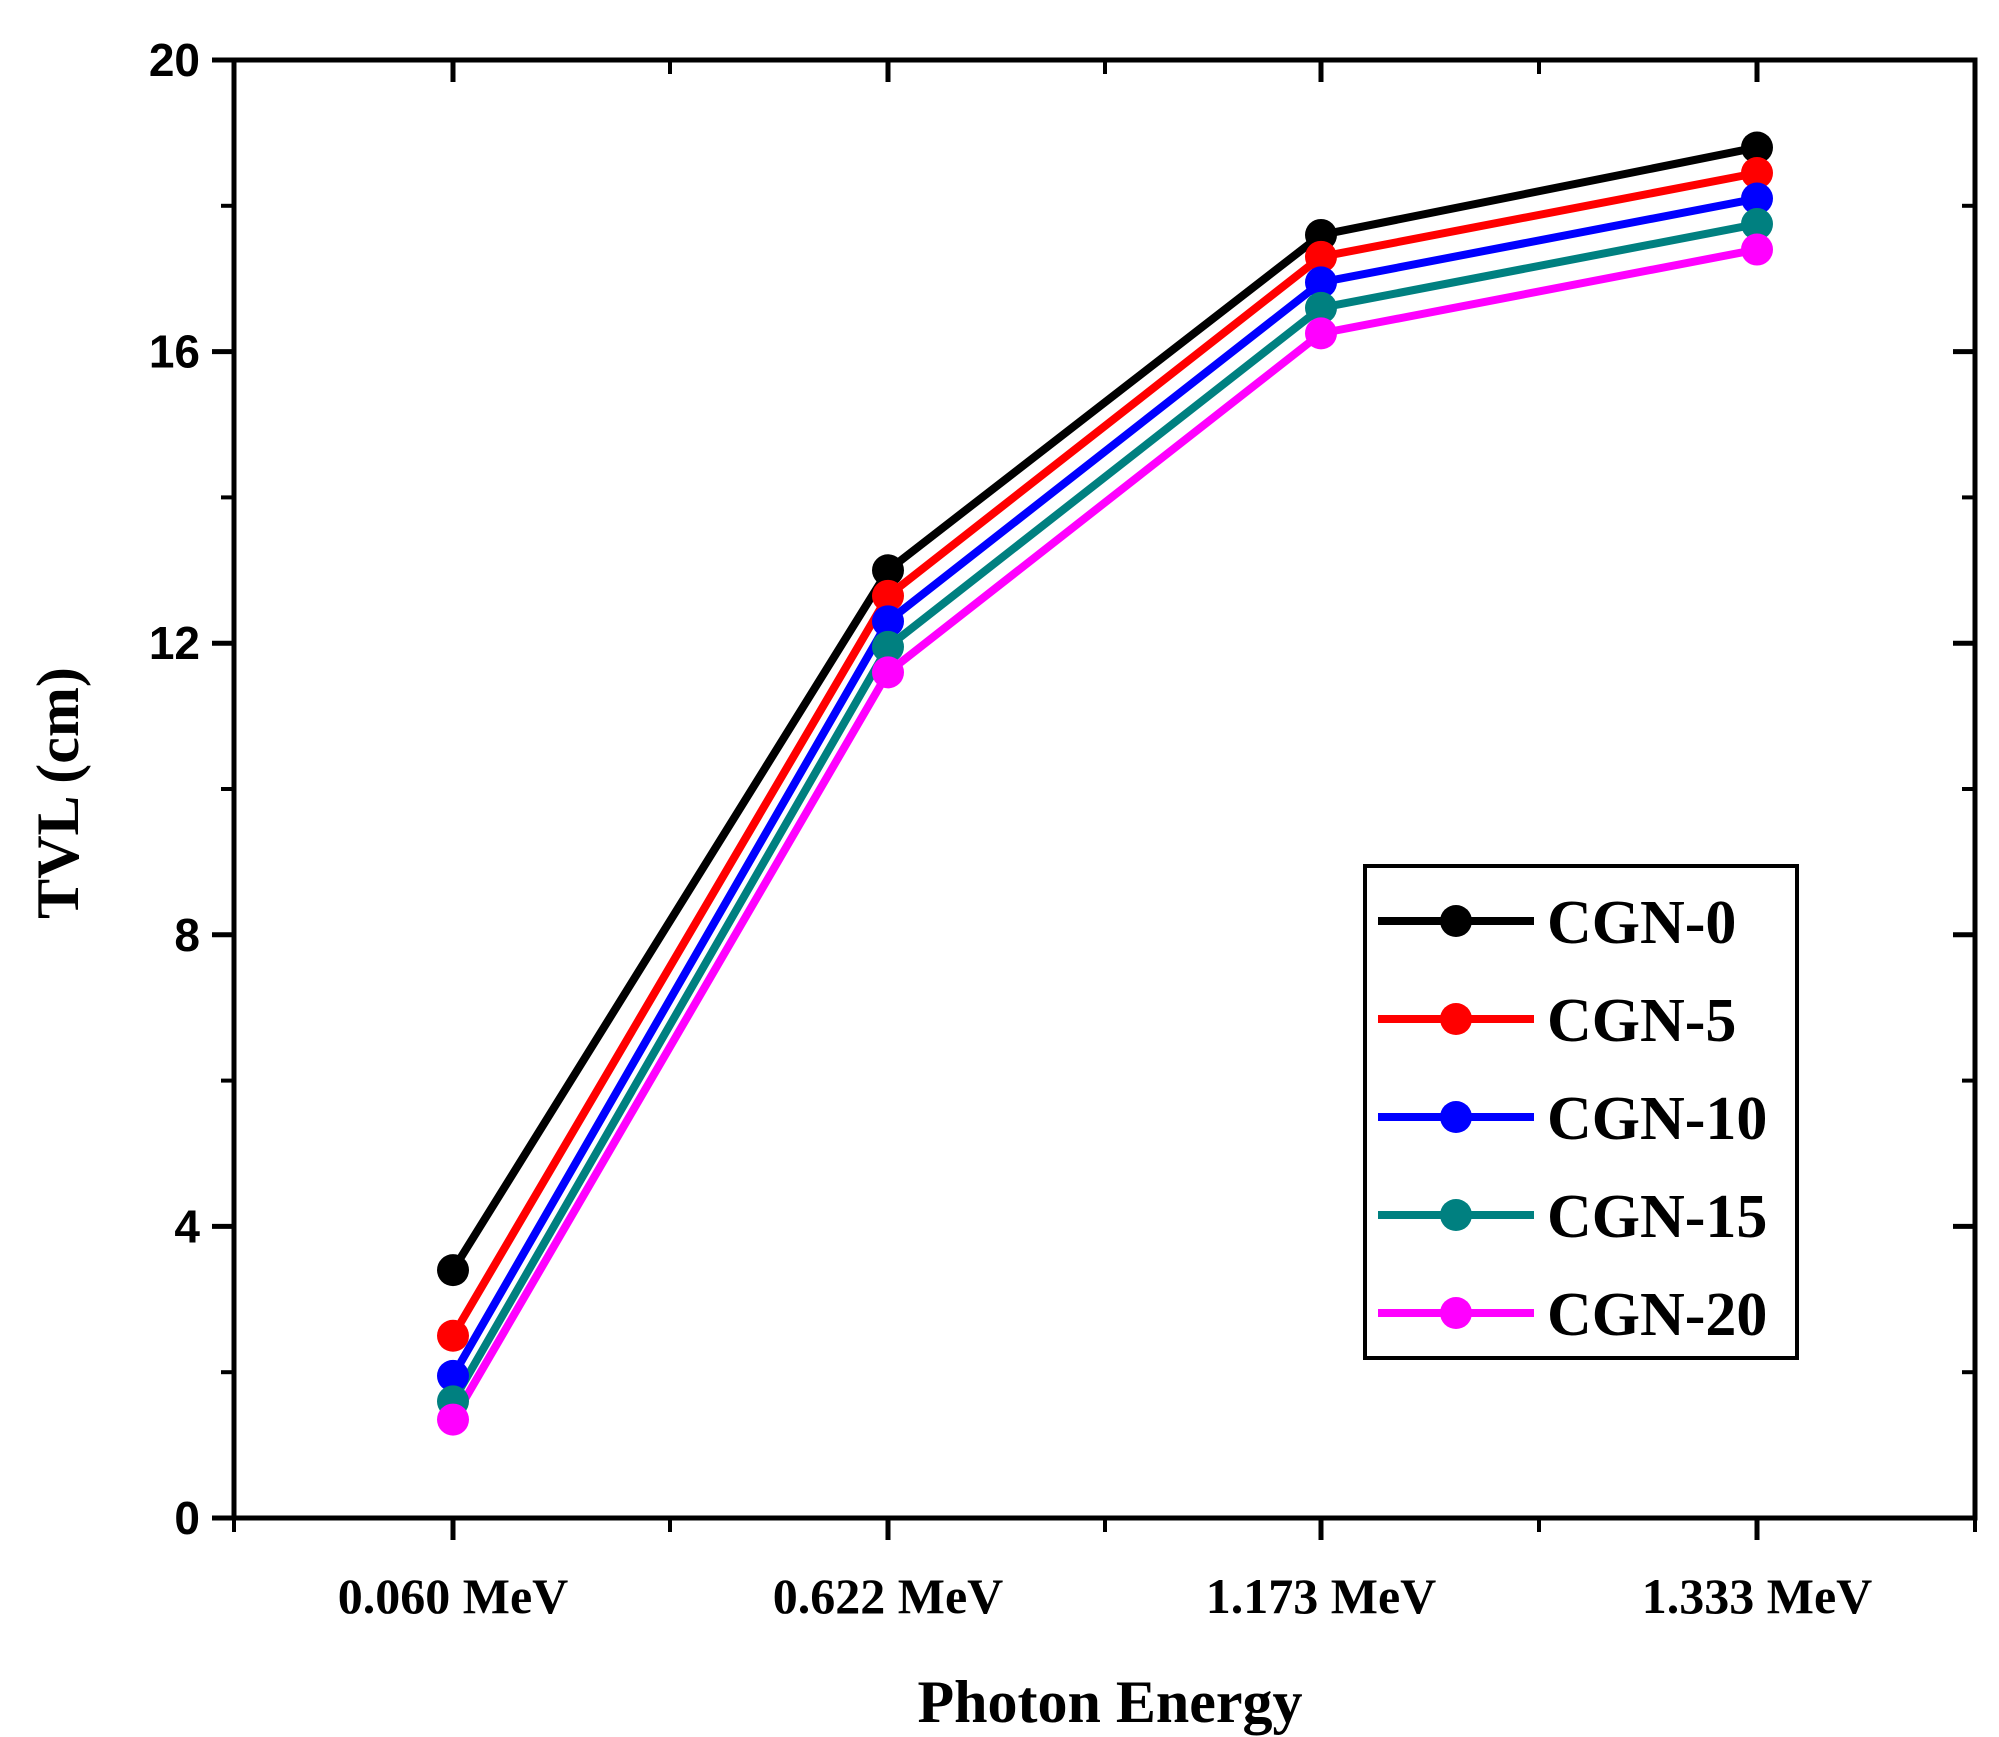 The height and width of the screenshot is (1737, 1999). I want to click on legend-label: CGN-20, so click(1657, 1315).